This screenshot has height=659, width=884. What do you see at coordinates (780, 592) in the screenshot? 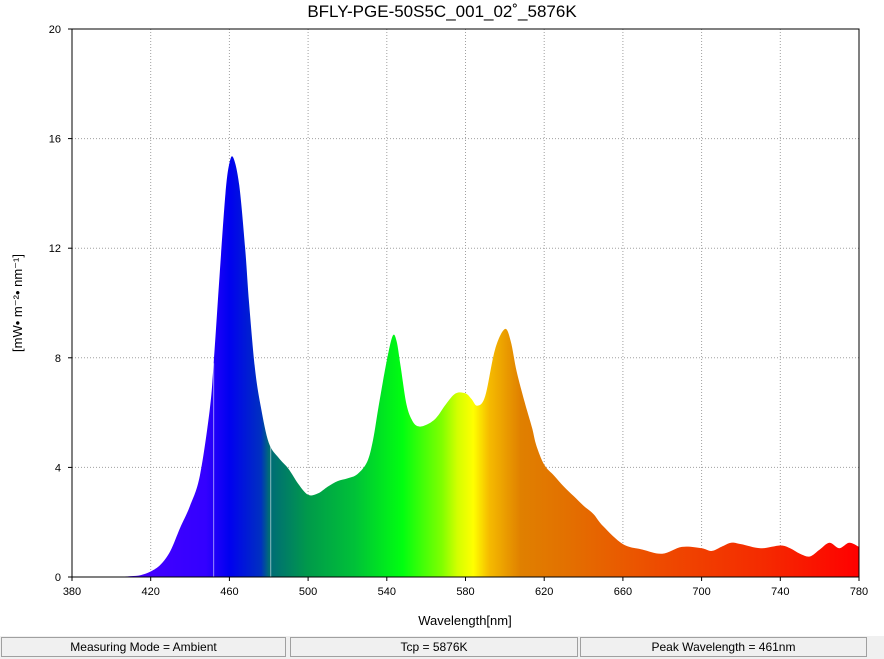
I see `x-tick-label: 740` at bounding box center [780, 592].